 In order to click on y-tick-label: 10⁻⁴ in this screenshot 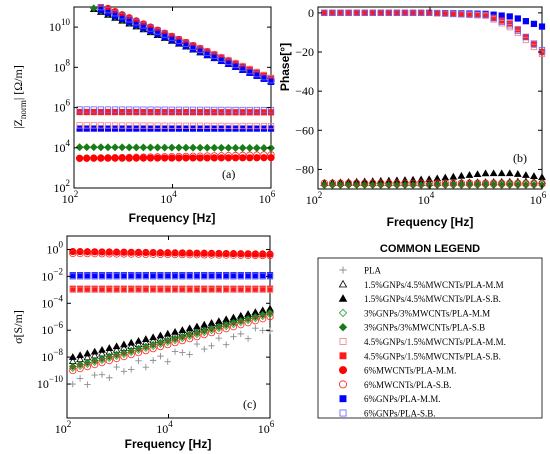, I will do `click(52, 301)`.